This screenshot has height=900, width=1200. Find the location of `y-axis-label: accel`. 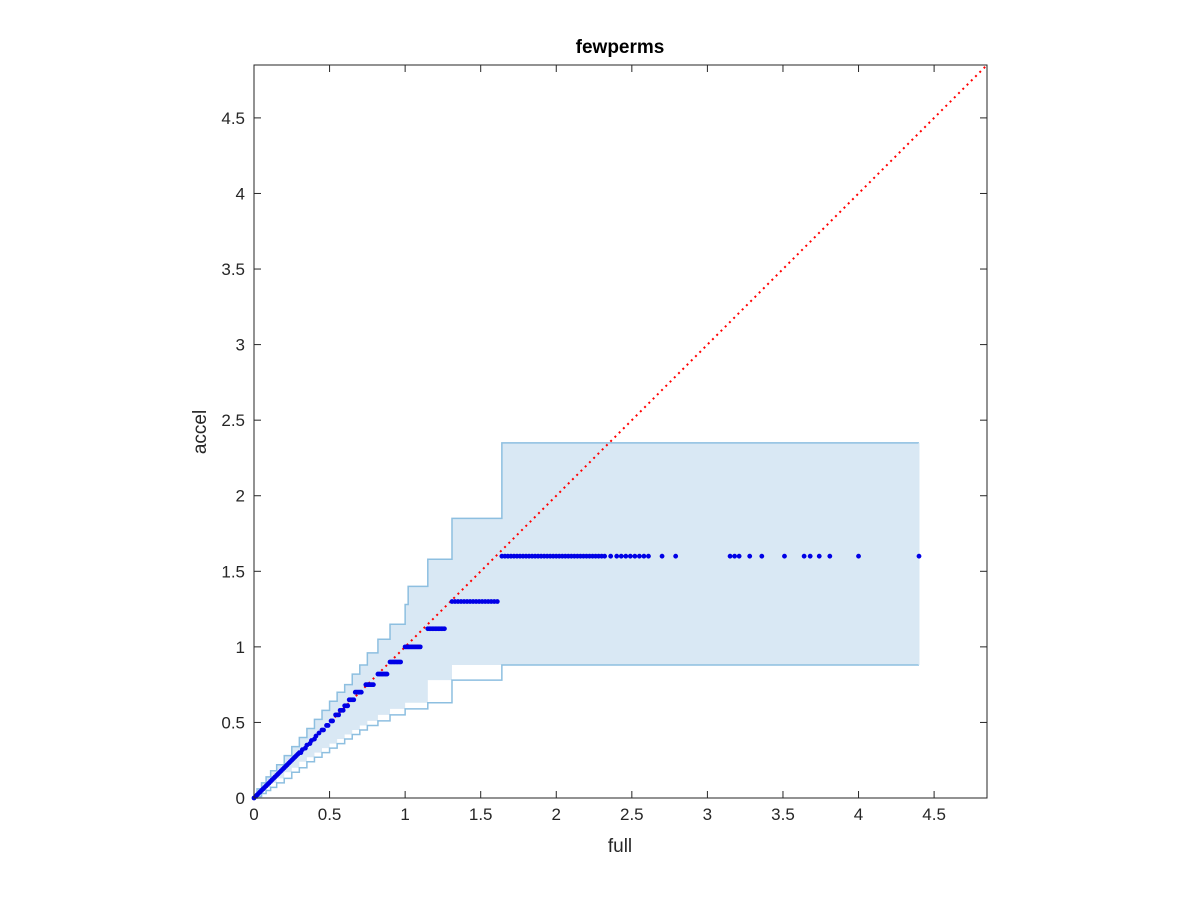

y-axis-label: accel is located at coordinates (200, 432).